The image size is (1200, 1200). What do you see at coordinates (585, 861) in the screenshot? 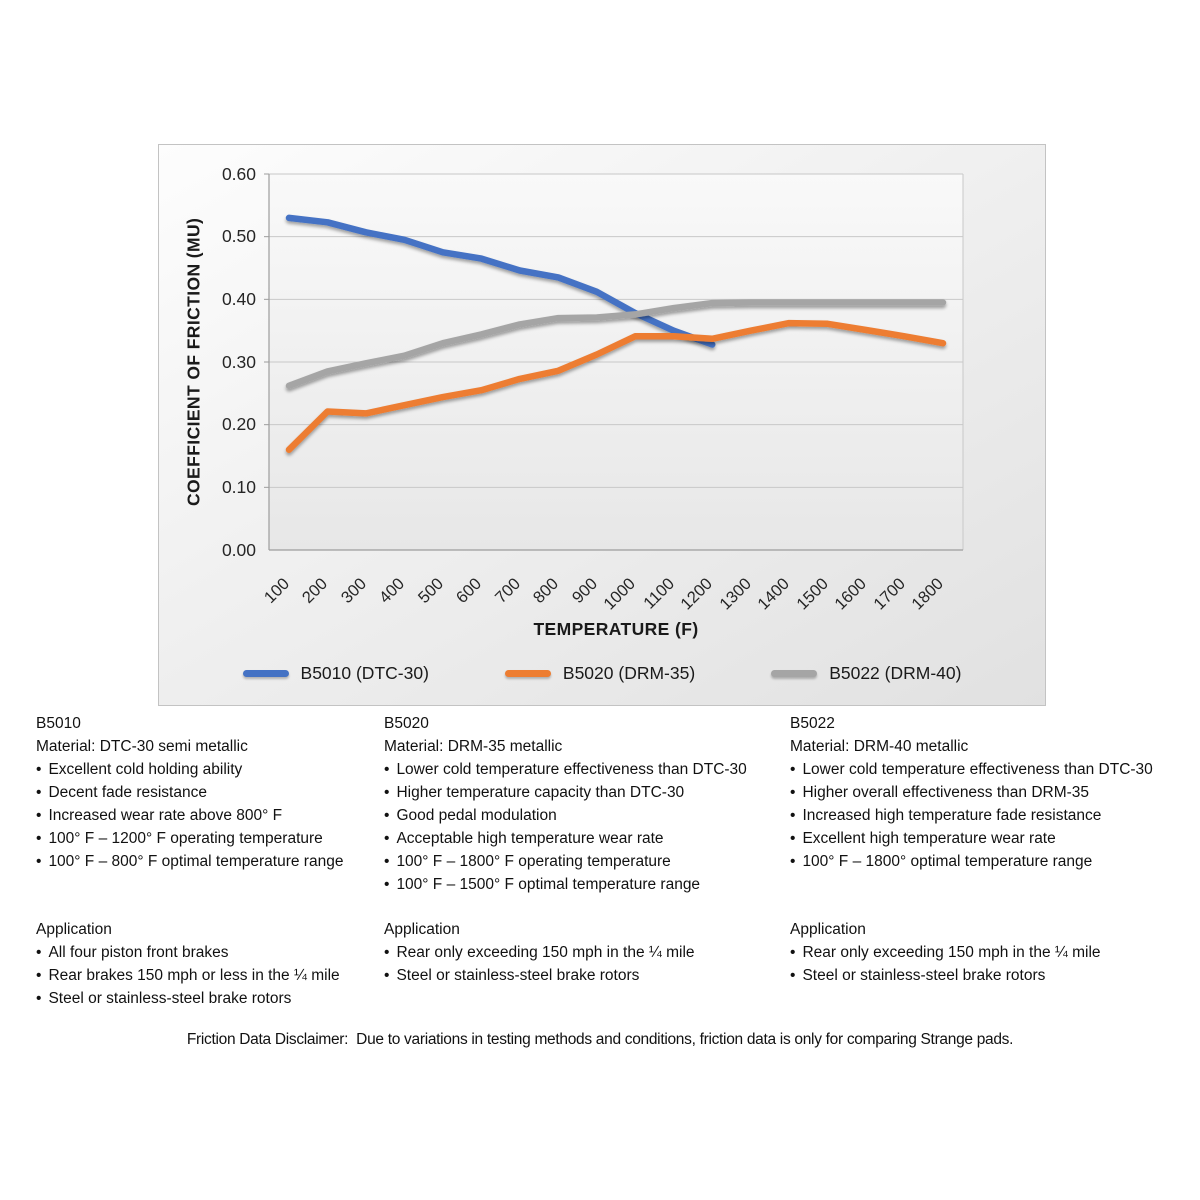
I see `spec-bullet: 100° F – 1800° F operating temperature` at bounding box center [585, 861].